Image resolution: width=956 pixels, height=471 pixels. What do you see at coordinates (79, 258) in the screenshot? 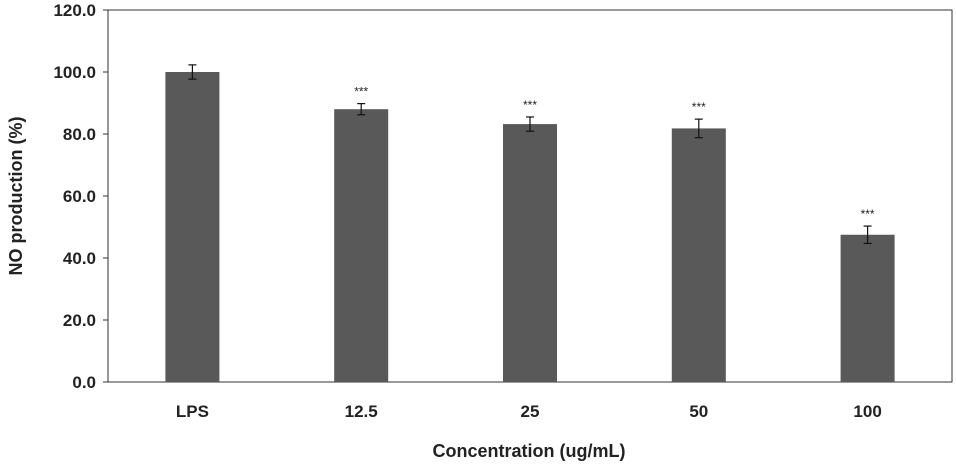
I see `y-tick-label: 40.0` at bounding box center [79, 258].